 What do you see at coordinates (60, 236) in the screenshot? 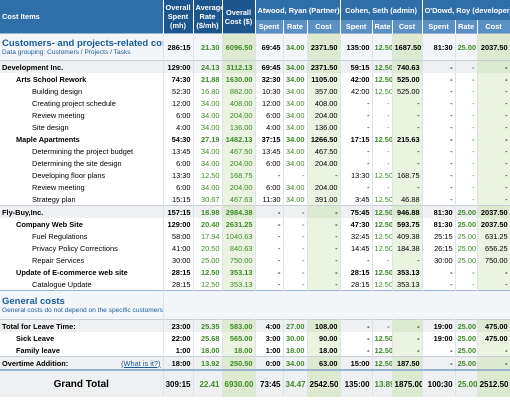
I see `label: Fuel Regulations` at bounding box center [60, 236].